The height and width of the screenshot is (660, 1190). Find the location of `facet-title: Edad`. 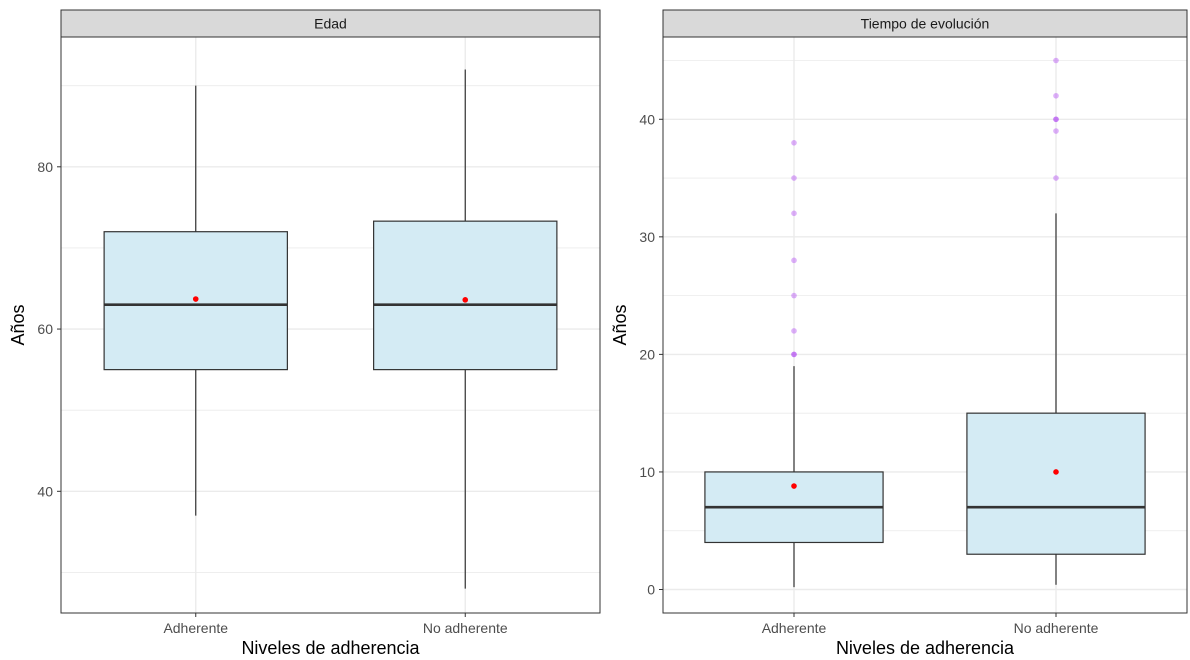

facet-title: Edad is located at coordinates (330, 24).